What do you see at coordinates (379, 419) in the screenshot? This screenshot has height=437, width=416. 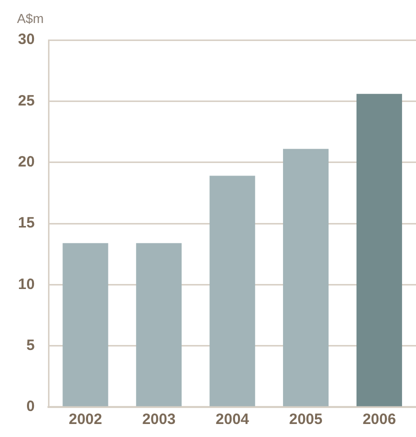 I see `x-tick-label: 2006` at bounding box center [379, 419].